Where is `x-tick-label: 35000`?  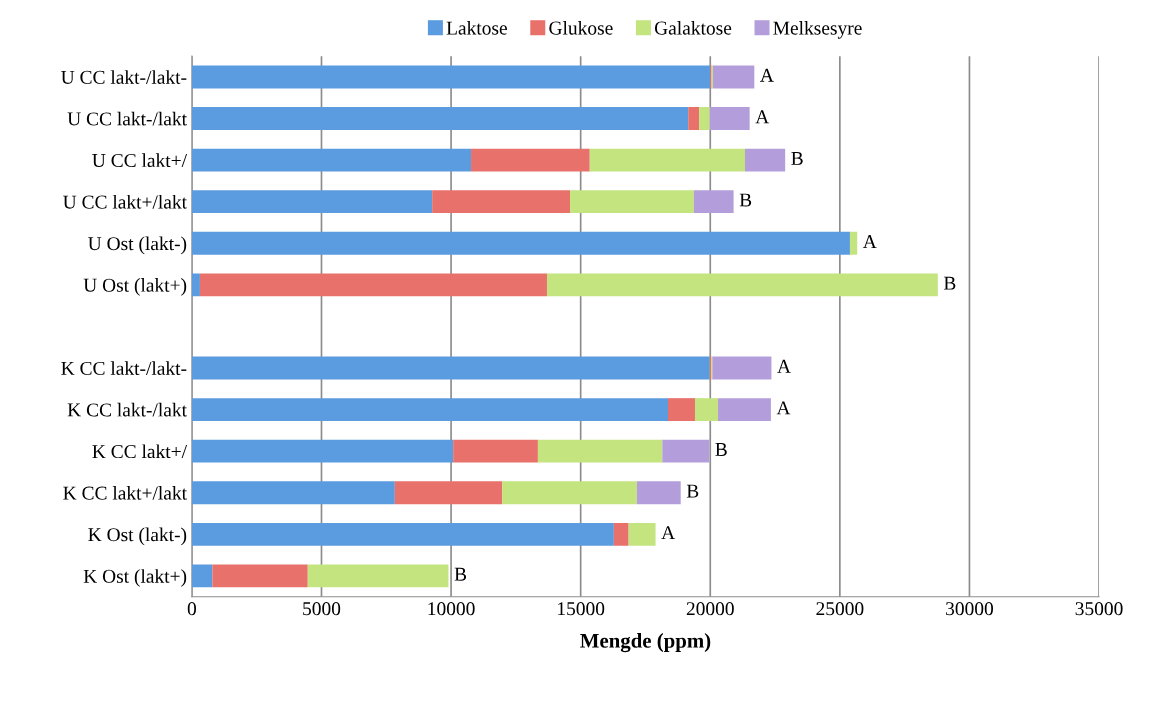 x-tick-label: 35000 is located at coordinates (1099, 609).